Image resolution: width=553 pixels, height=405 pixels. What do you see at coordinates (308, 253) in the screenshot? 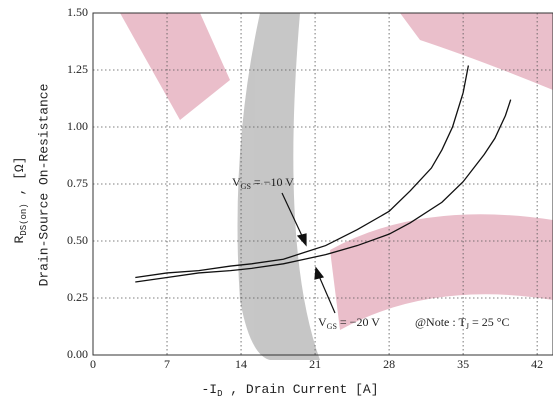
I see `arrows` at bounding box center [308, 253].